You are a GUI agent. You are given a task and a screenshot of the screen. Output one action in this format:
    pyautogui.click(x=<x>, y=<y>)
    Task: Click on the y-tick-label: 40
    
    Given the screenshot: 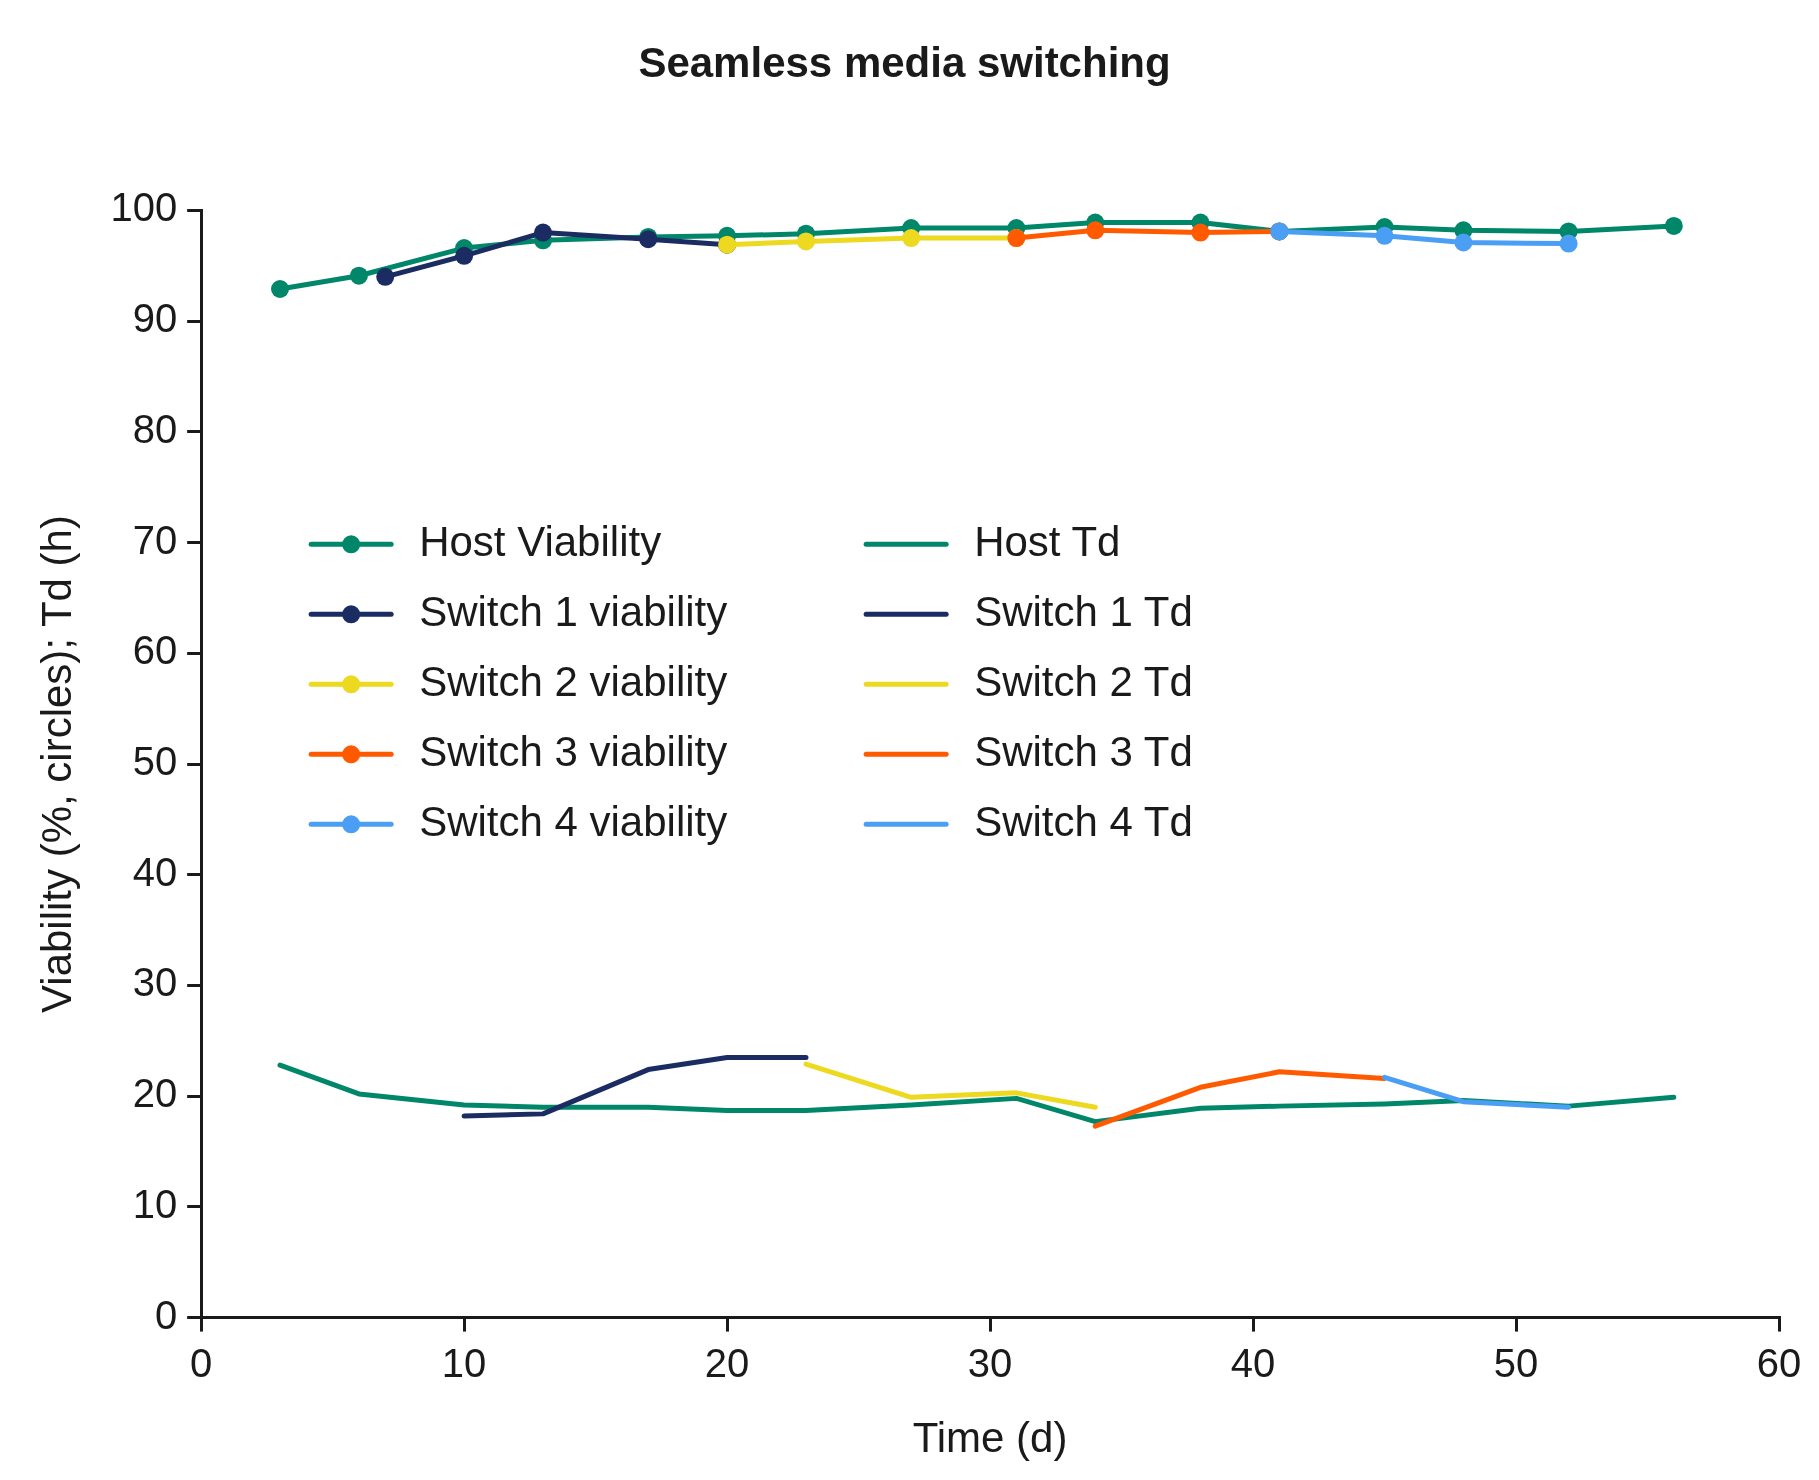 What is the action you would take?
    pyautogui.click(x=155, y=871)
    